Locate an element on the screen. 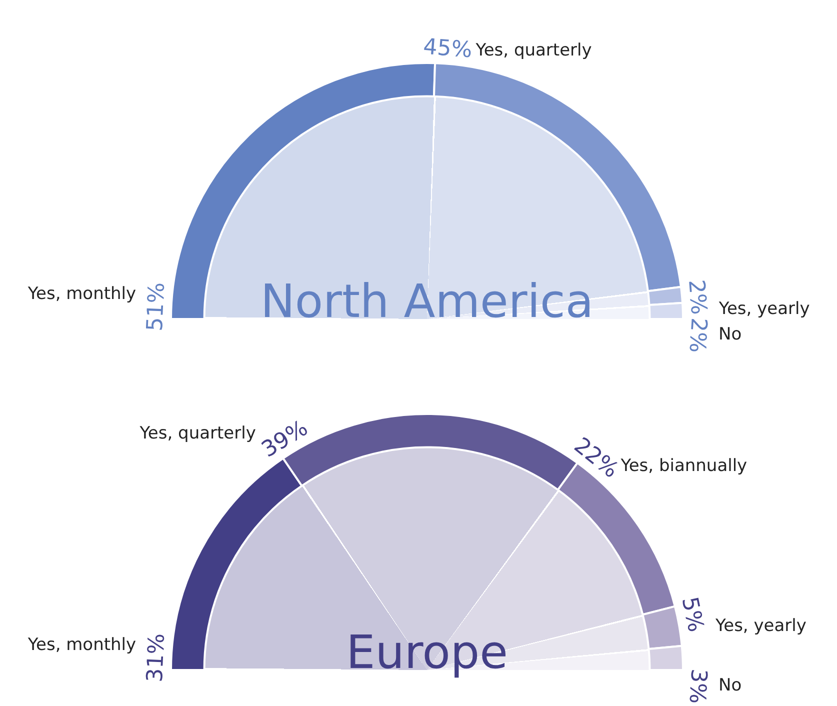  data-label: 45% is located at coordinates (447, 49).